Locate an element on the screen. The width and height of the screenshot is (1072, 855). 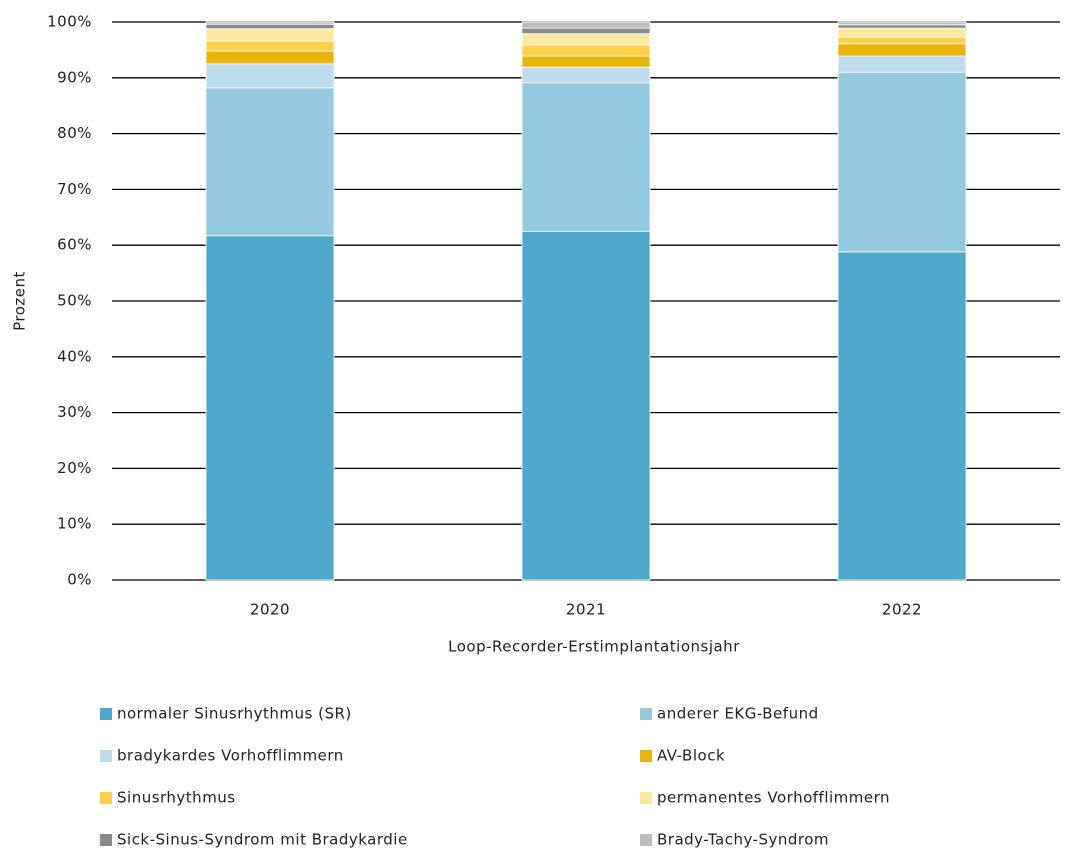
y-axis-label: Prozent is located at coordinates (20, 301).